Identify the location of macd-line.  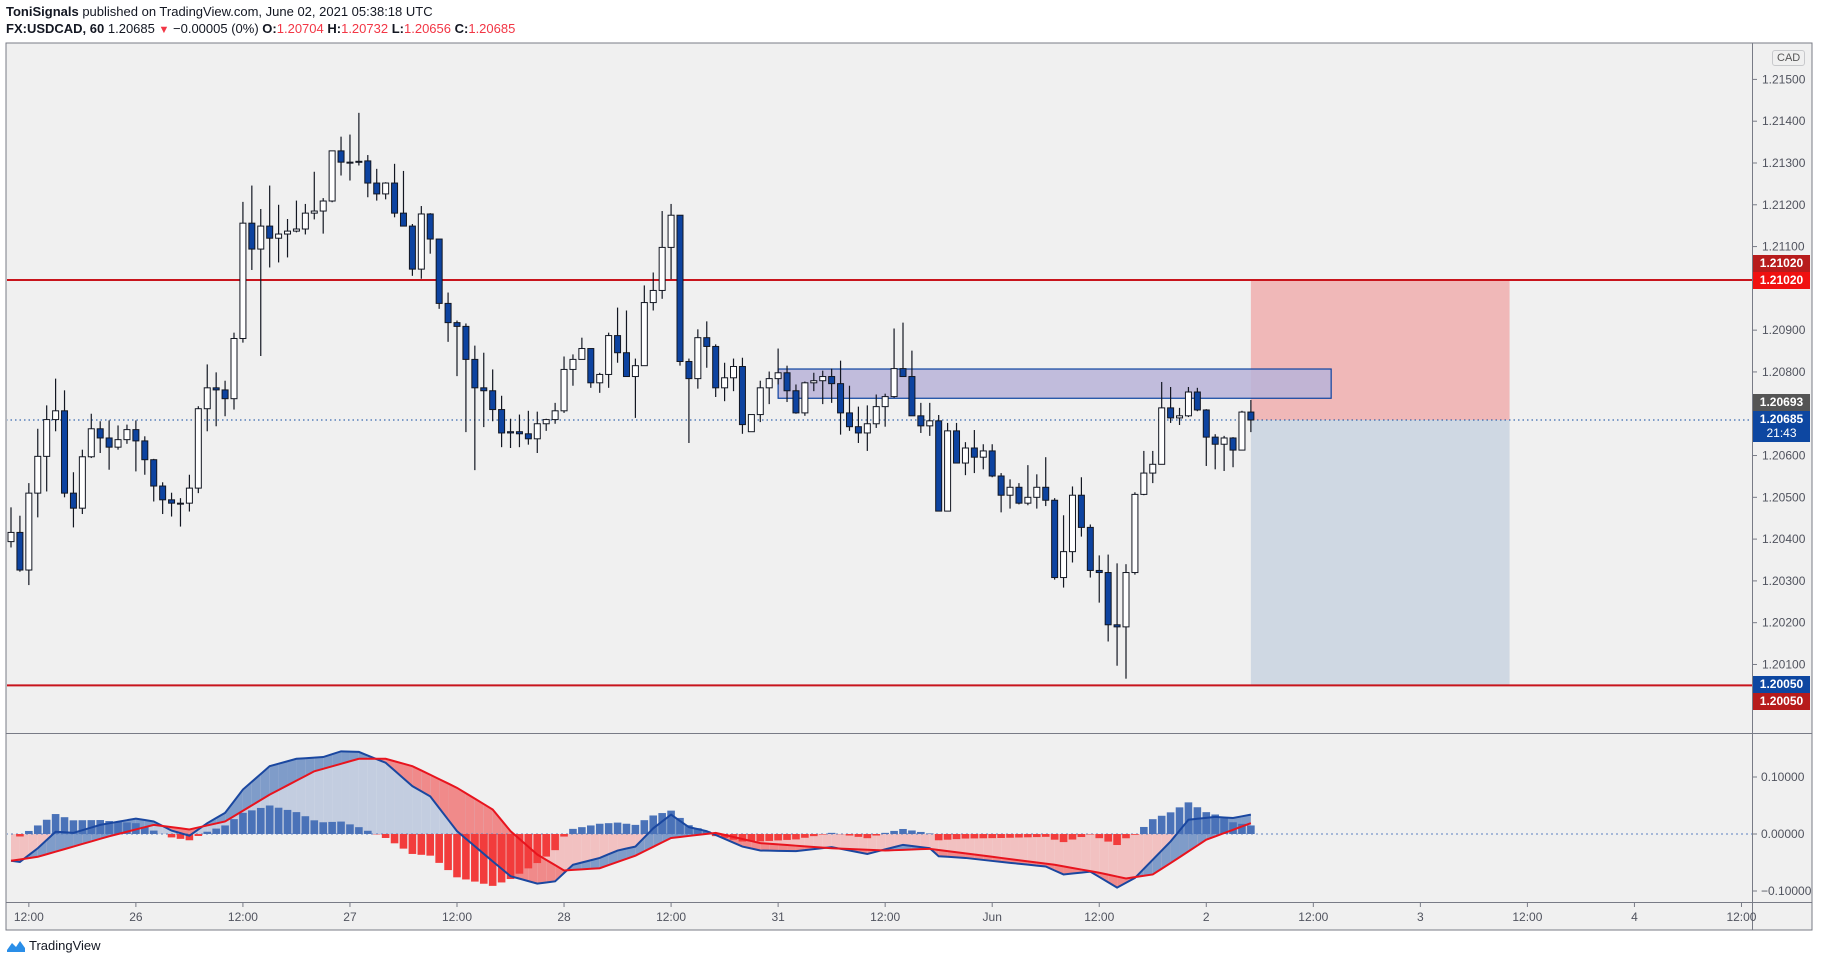
(631, 819).